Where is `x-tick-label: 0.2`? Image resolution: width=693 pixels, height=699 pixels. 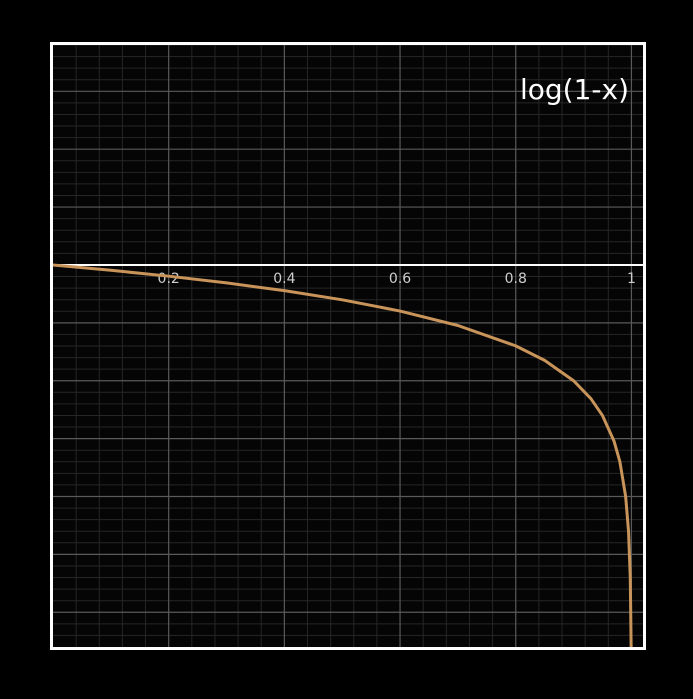 x-tick-label: 0.2 is located at coordinates (169, 279).